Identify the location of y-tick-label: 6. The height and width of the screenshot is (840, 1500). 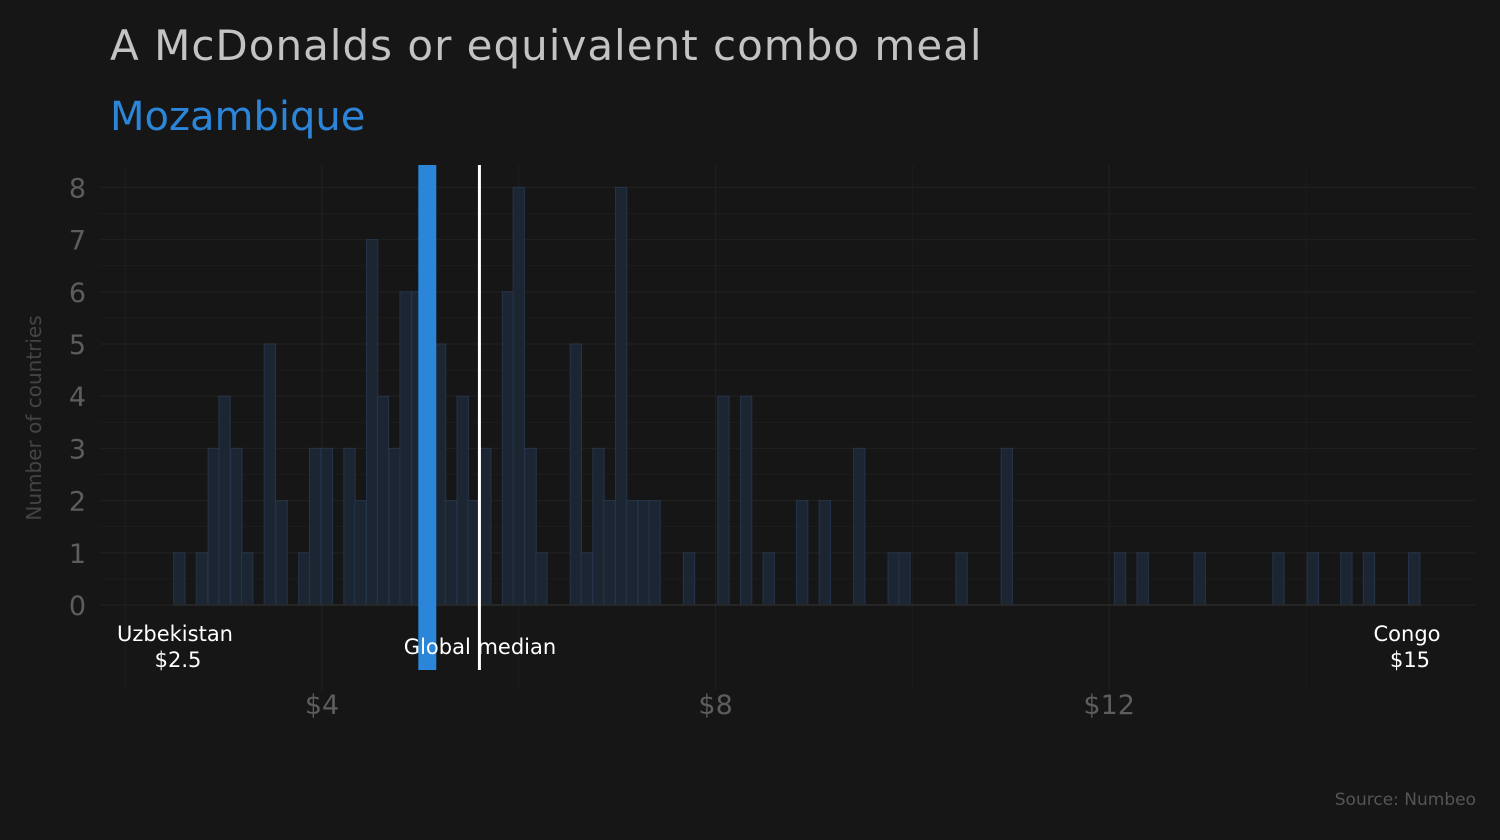
(77, 293).